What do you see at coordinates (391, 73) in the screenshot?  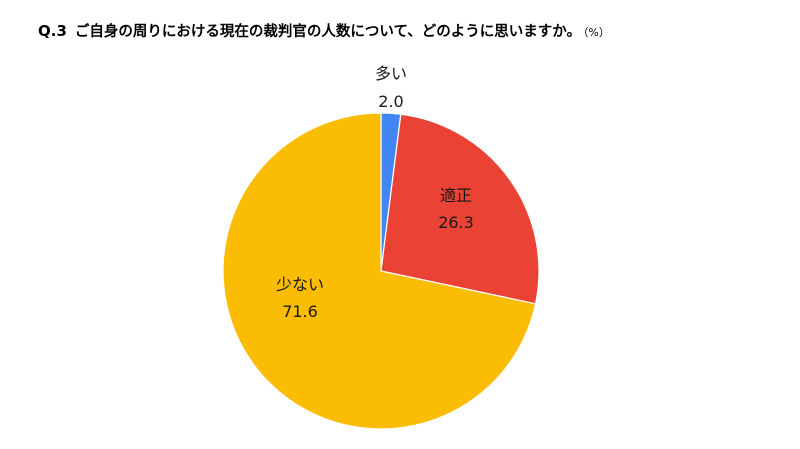 I see `slice-label-1: 多い` at bounding box center [391, 73].